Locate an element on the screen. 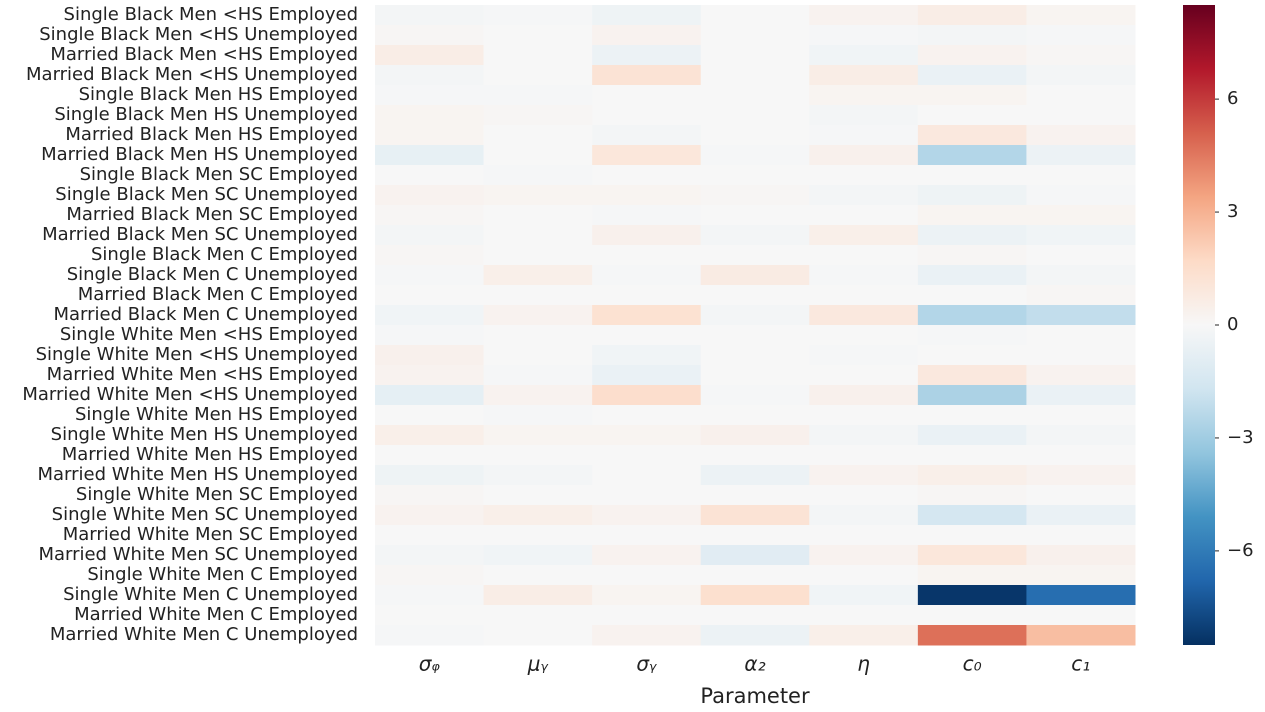  y-tick-label: Married Black Men <HS Employed is located at coordinates (204, 54).